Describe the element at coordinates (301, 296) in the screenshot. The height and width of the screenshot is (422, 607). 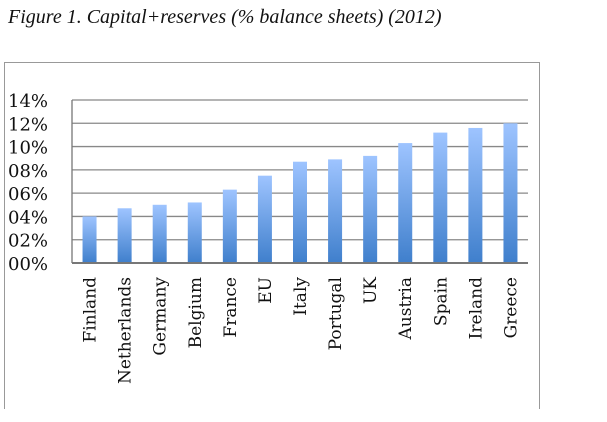
I see `x-tick-label: Italy` at that location.